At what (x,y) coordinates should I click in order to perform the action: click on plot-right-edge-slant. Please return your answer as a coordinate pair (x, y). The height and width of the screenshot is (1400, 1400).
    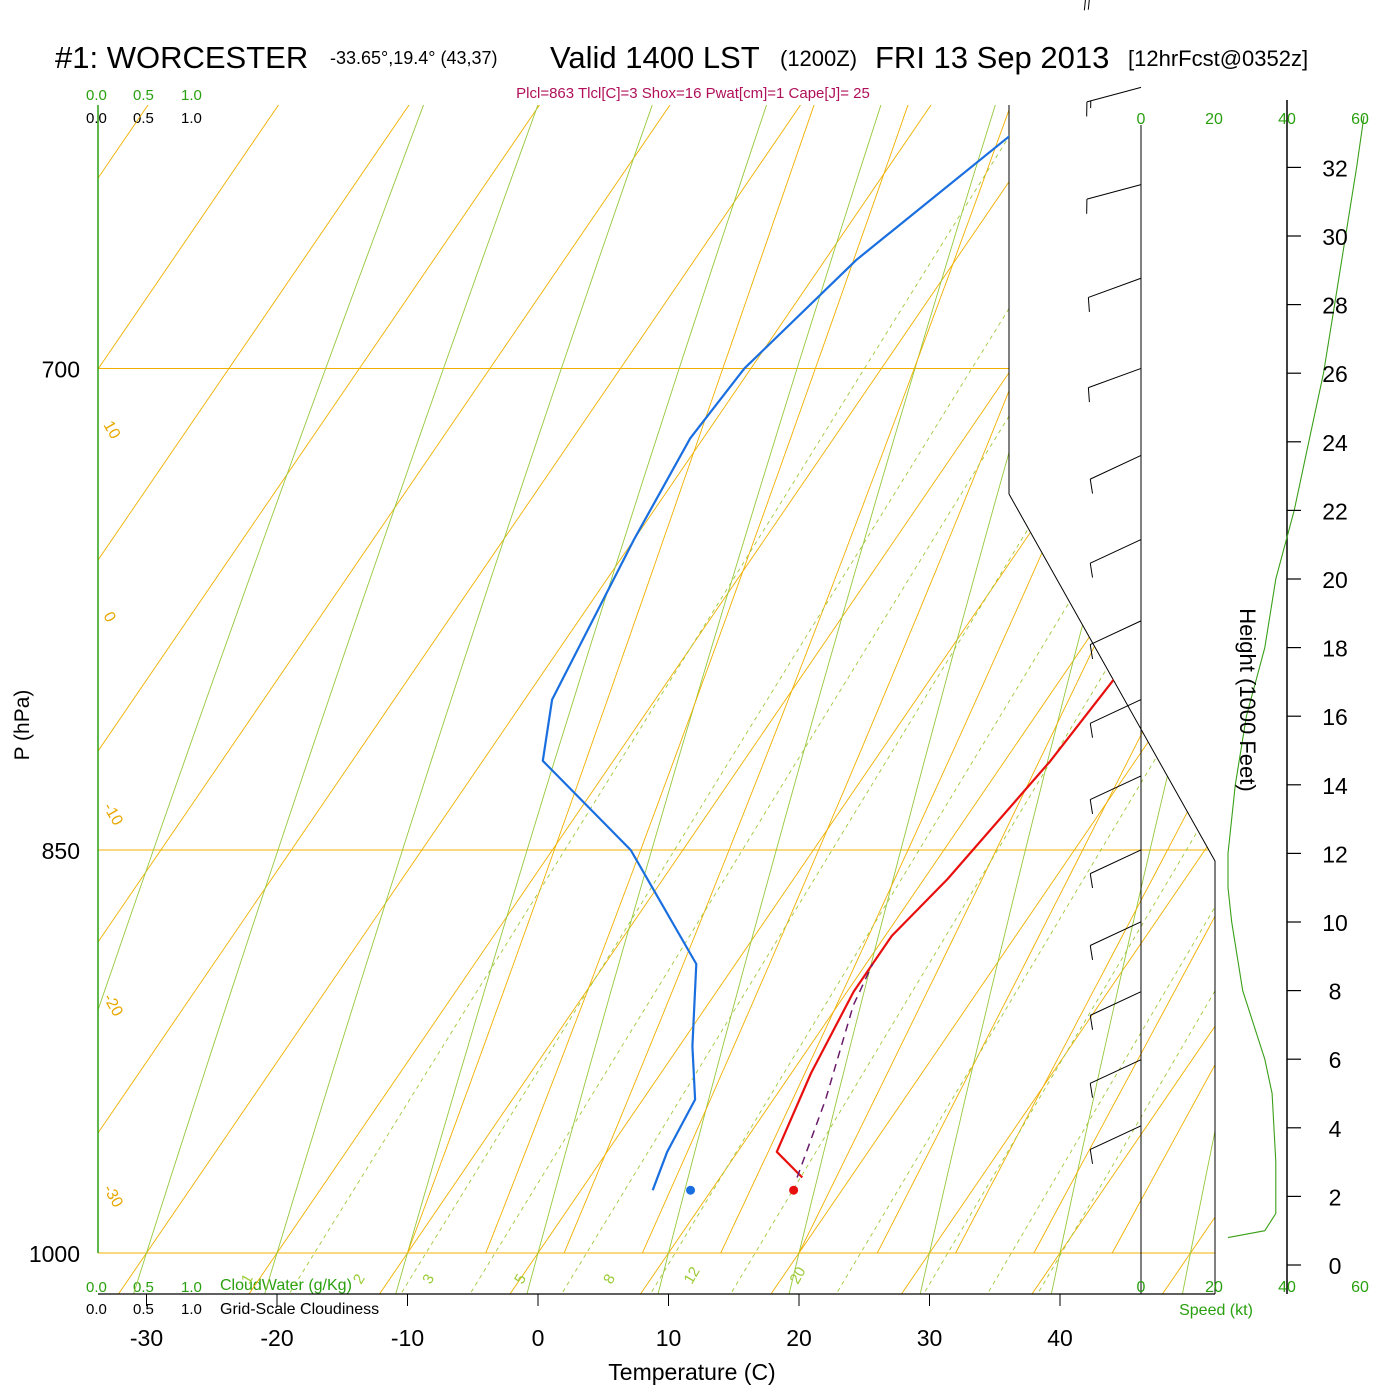
    Looking at the image, I should click on (1112, 893).